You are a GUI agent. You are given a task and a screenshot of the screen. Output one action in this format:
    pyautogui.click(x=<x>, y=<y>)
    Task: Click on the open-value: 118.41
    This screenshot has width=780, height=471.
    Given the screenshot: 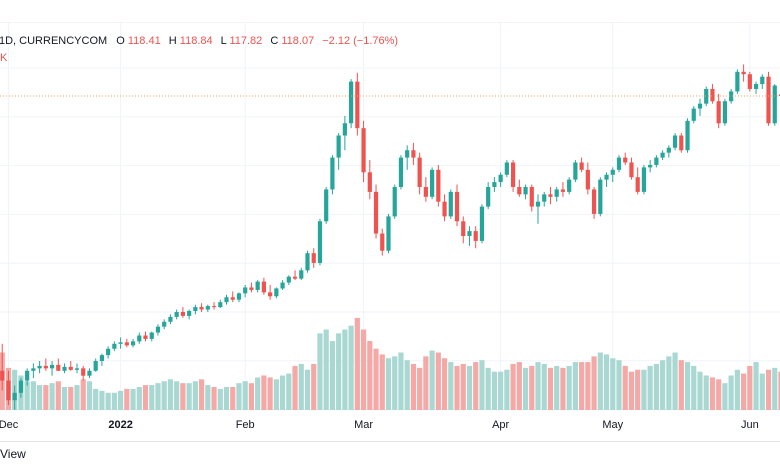 What is the action you would take?
    pyautogui.click(x=144, y=41)
    